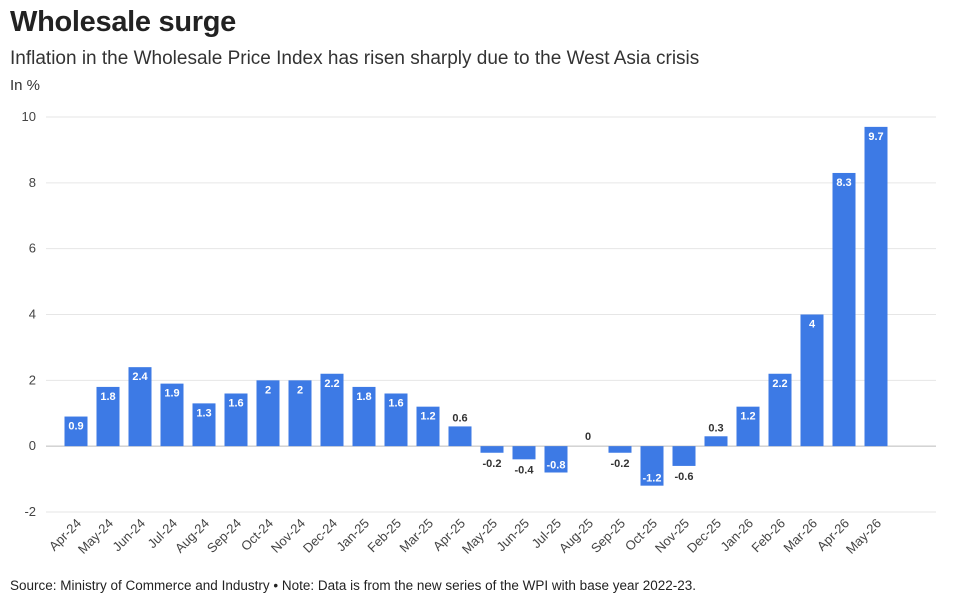 The width and height of the screenshot is (960, 605). What do you see at coordinates (525, 470) in the screenshot?
I see `data-label: -0.4` at bounding box center [525, 470].